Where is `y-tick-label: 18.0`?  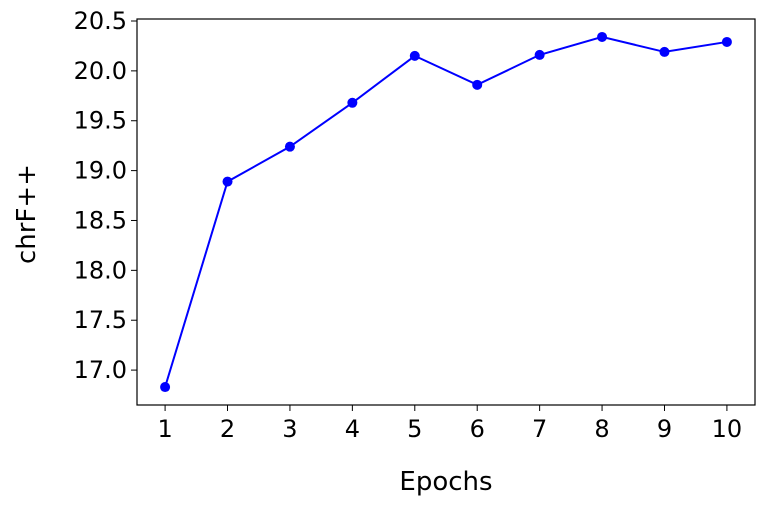
y-tick-label: 18.0 is located at coordinates (100, 270).